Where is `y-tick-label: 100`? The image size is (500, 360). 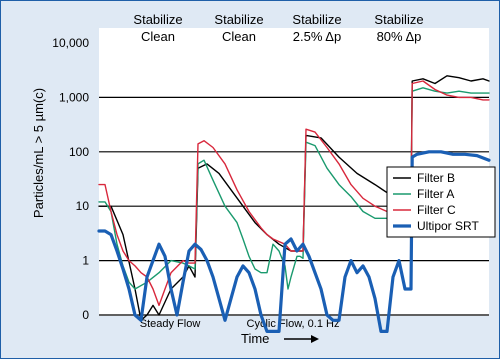
y-tick-label: 100 is located at coordinates (79, 152).